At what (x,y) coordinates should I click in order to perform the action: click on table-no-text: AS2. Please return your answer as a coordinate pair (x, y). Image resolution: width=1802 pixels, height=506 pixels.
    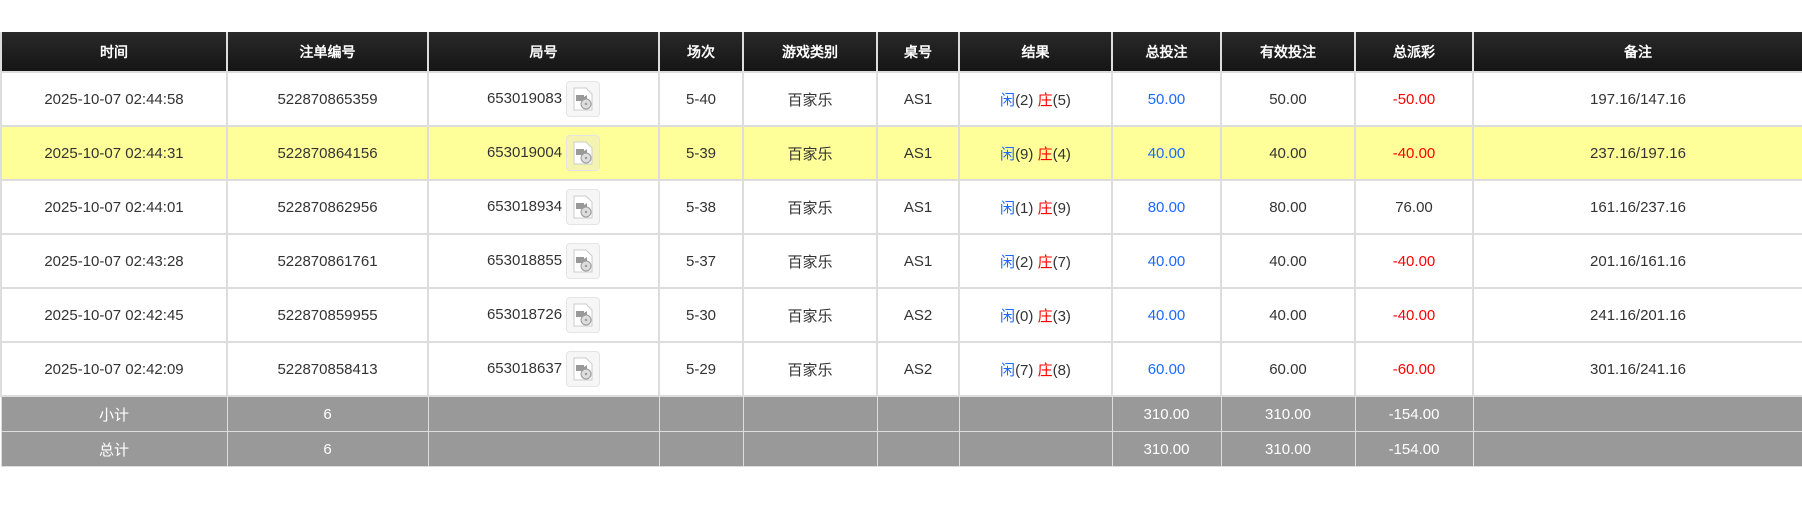
    Looking at the image, I should click on (918, 369).